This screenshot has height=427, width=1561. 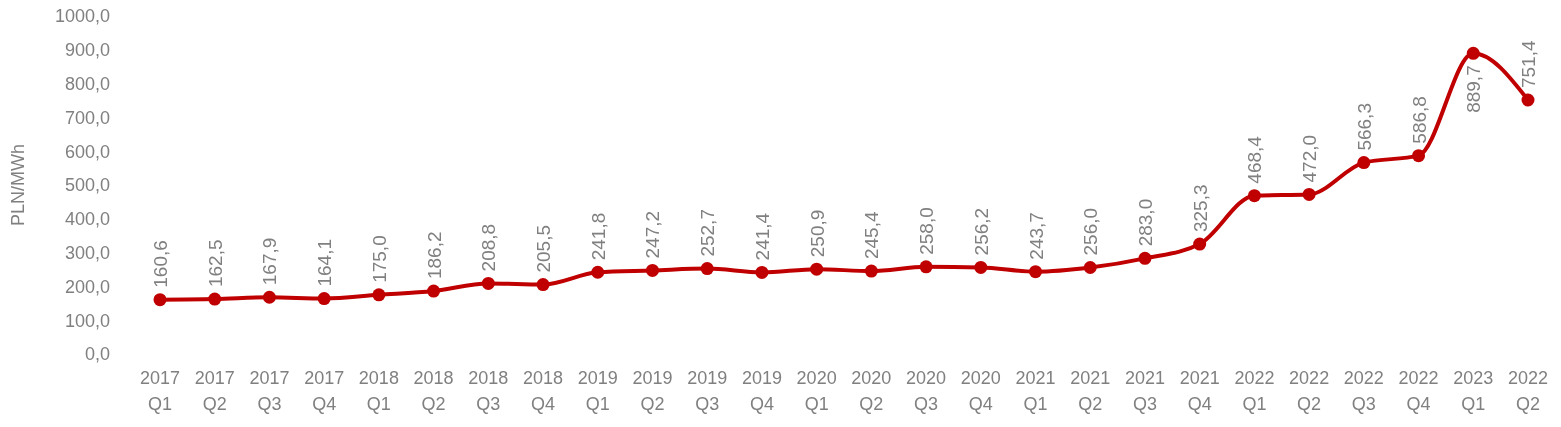 What do you see at coordinates (1474, 89) in the screenshot?
I see `data-label: 889,7` at bounding box center [1474, 89].